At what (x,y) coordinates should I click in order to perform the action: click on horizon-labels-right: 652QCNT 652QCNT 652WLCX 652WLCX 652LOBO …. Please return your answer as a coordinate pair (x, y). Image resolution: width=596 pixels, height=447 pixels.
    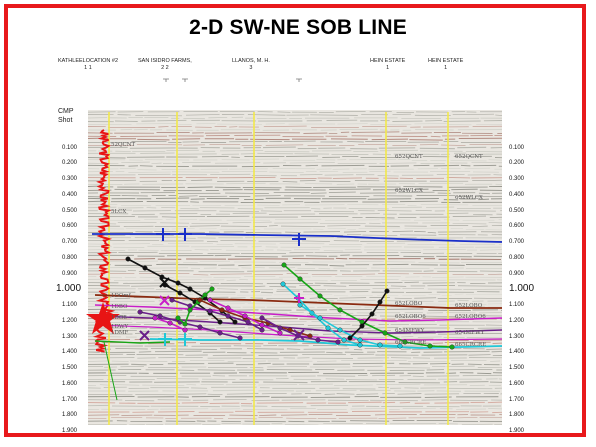
    Looking at the image, I should click on (440, 251).